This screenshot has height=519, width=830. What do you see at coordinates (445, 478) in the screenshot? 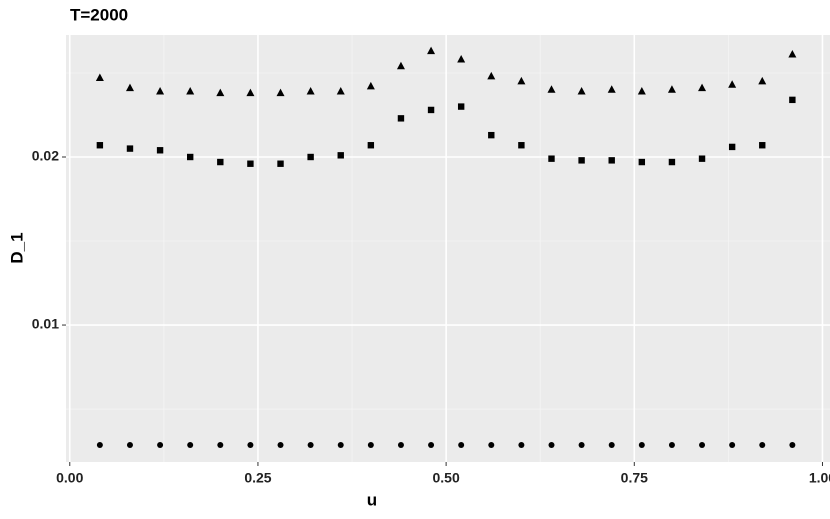
I see `x-tick-label: 0.50` at bounding box center [445, 478].